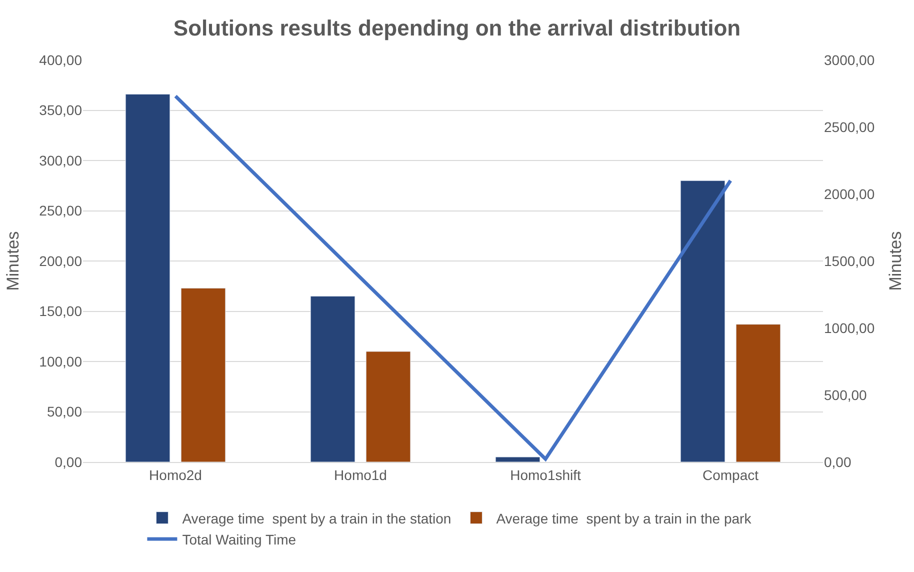  I want to click on legend-label: Total Waiting Time, so click(239, 539).